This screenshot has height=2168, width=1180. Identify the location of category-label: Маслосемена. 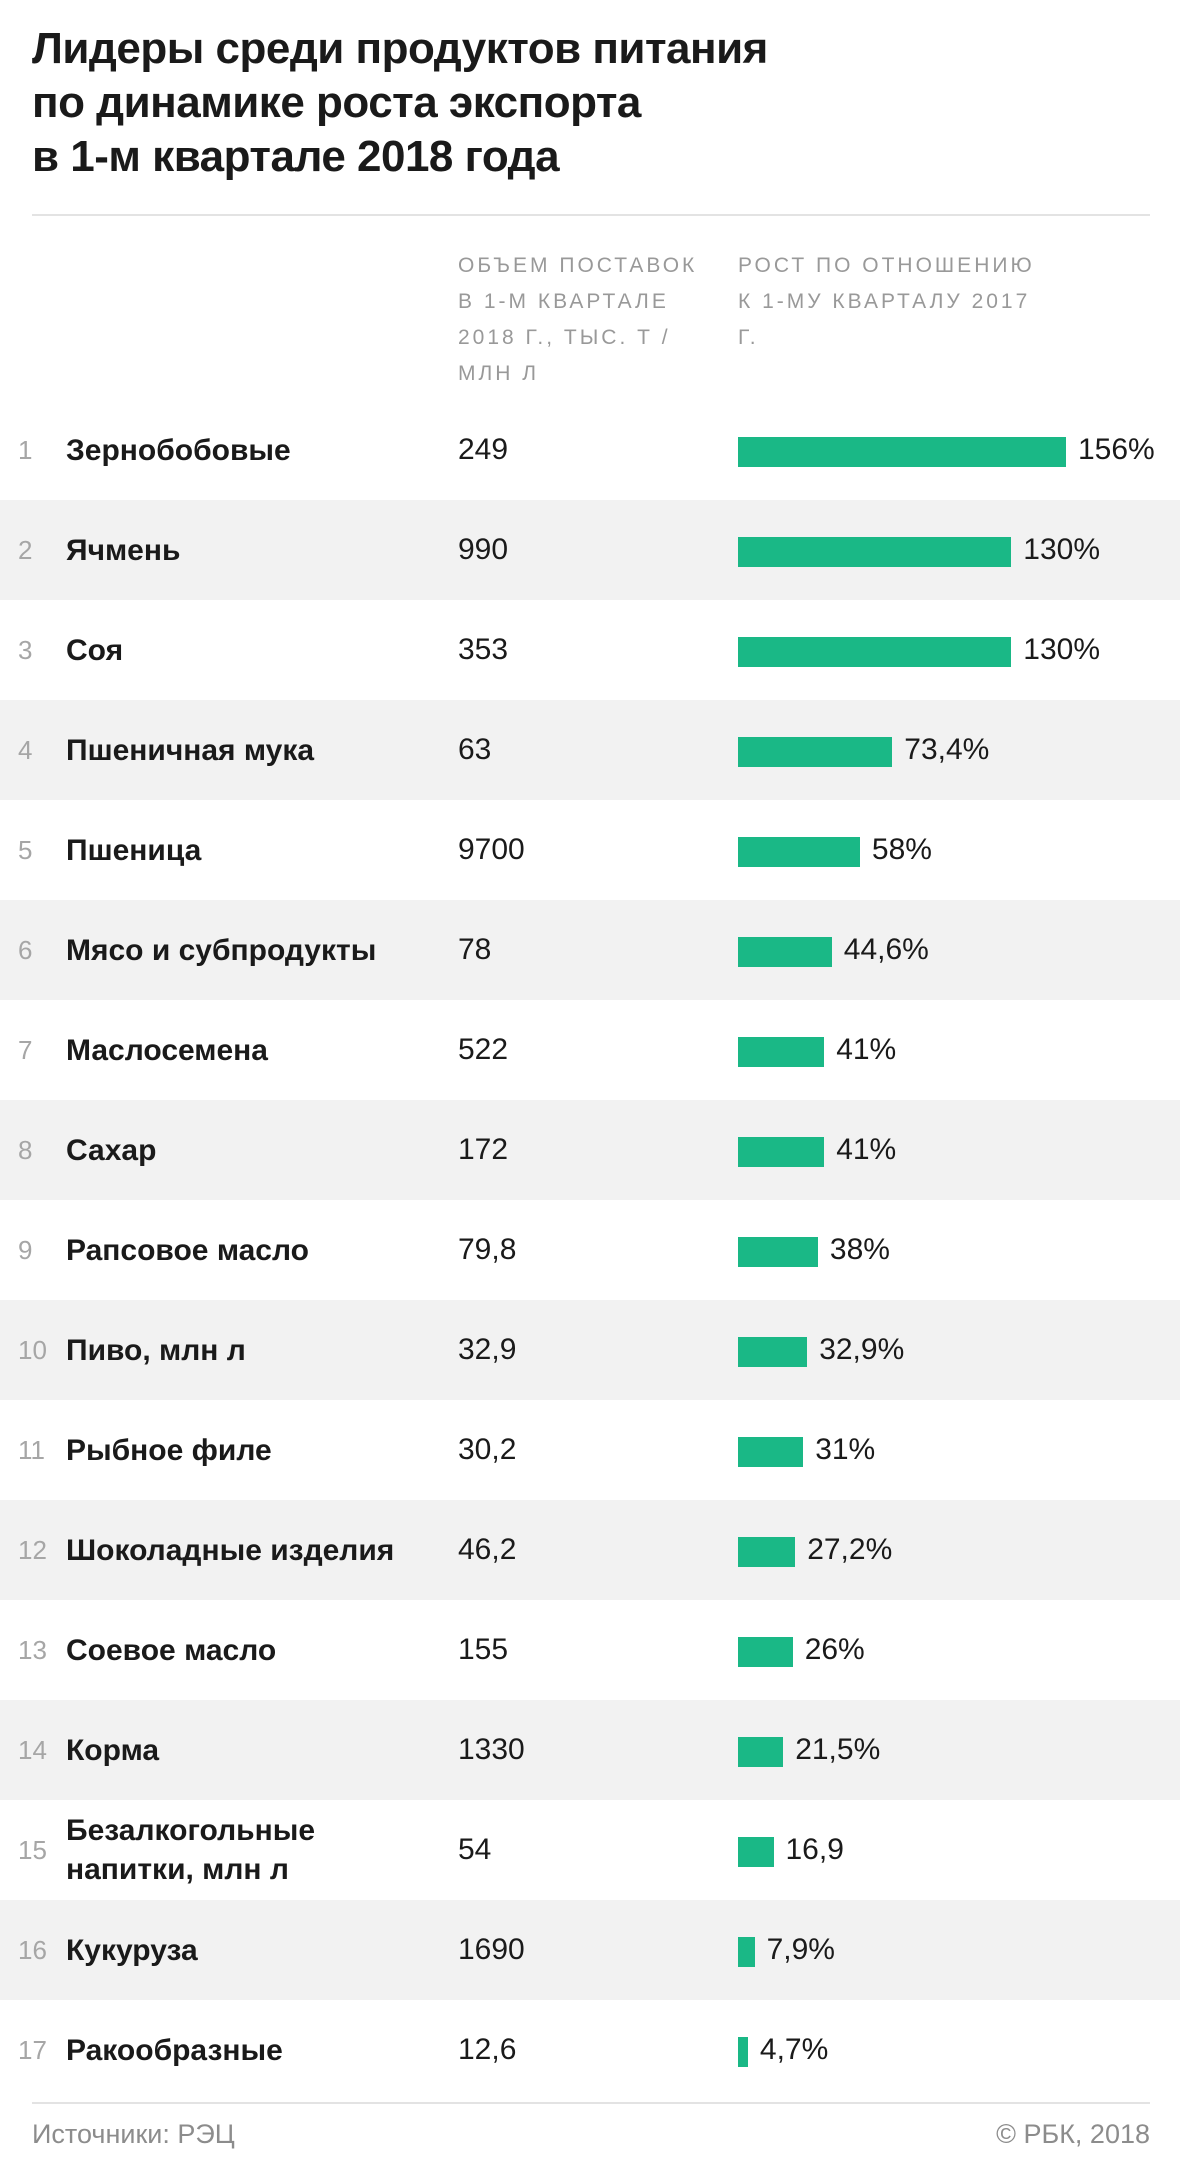
(167, 1050).